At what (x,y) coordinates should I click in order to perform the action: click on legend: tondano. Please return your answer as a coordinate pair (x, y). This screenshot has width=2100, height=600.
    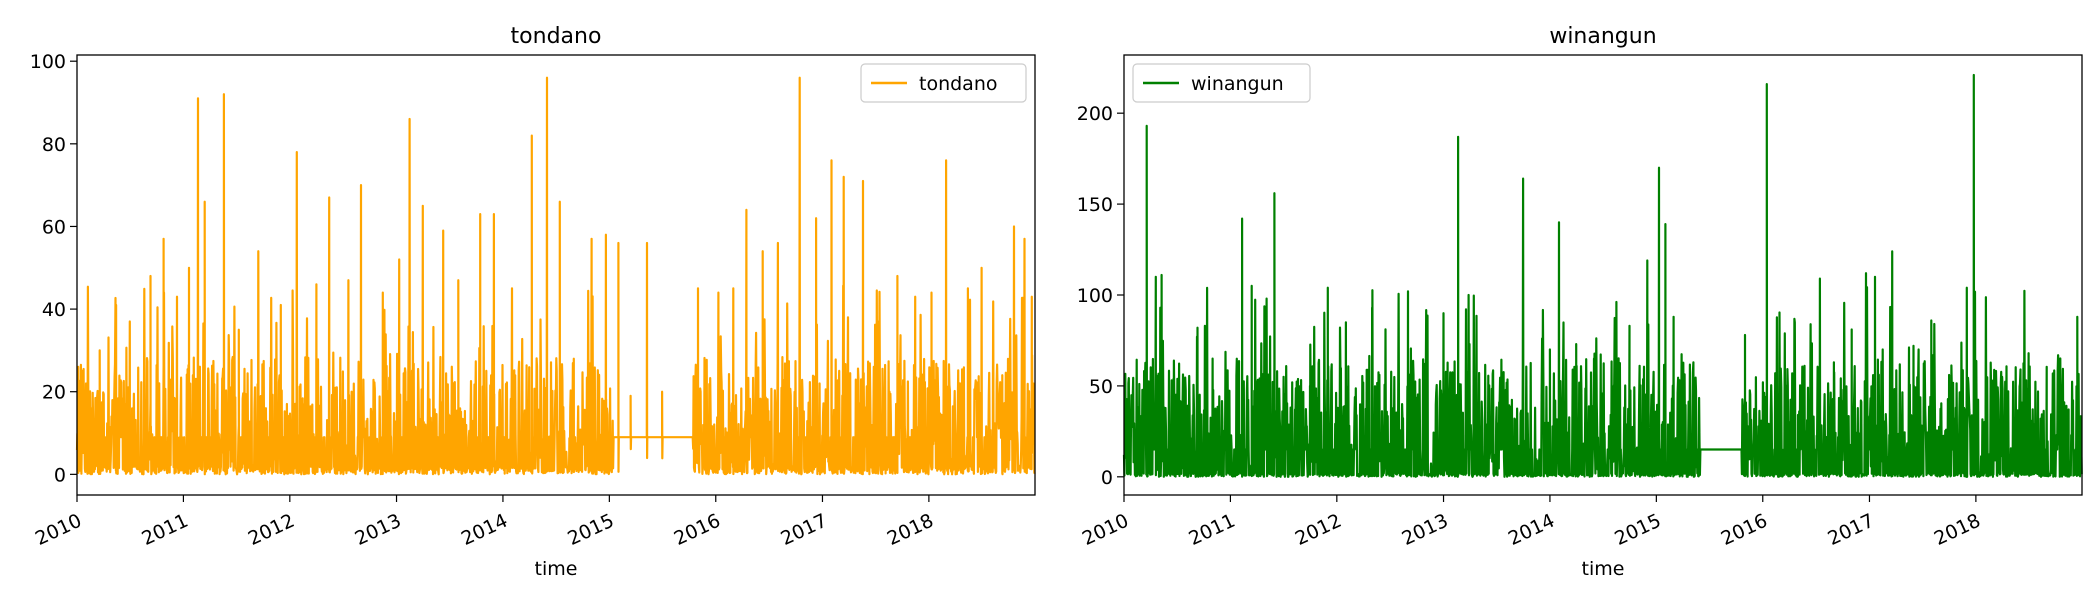
    Looking at the image, I should click on (943, 83).